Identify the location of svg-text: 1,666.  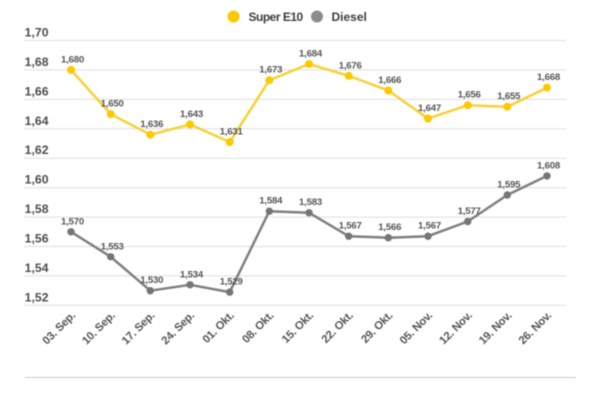
(389, 80).